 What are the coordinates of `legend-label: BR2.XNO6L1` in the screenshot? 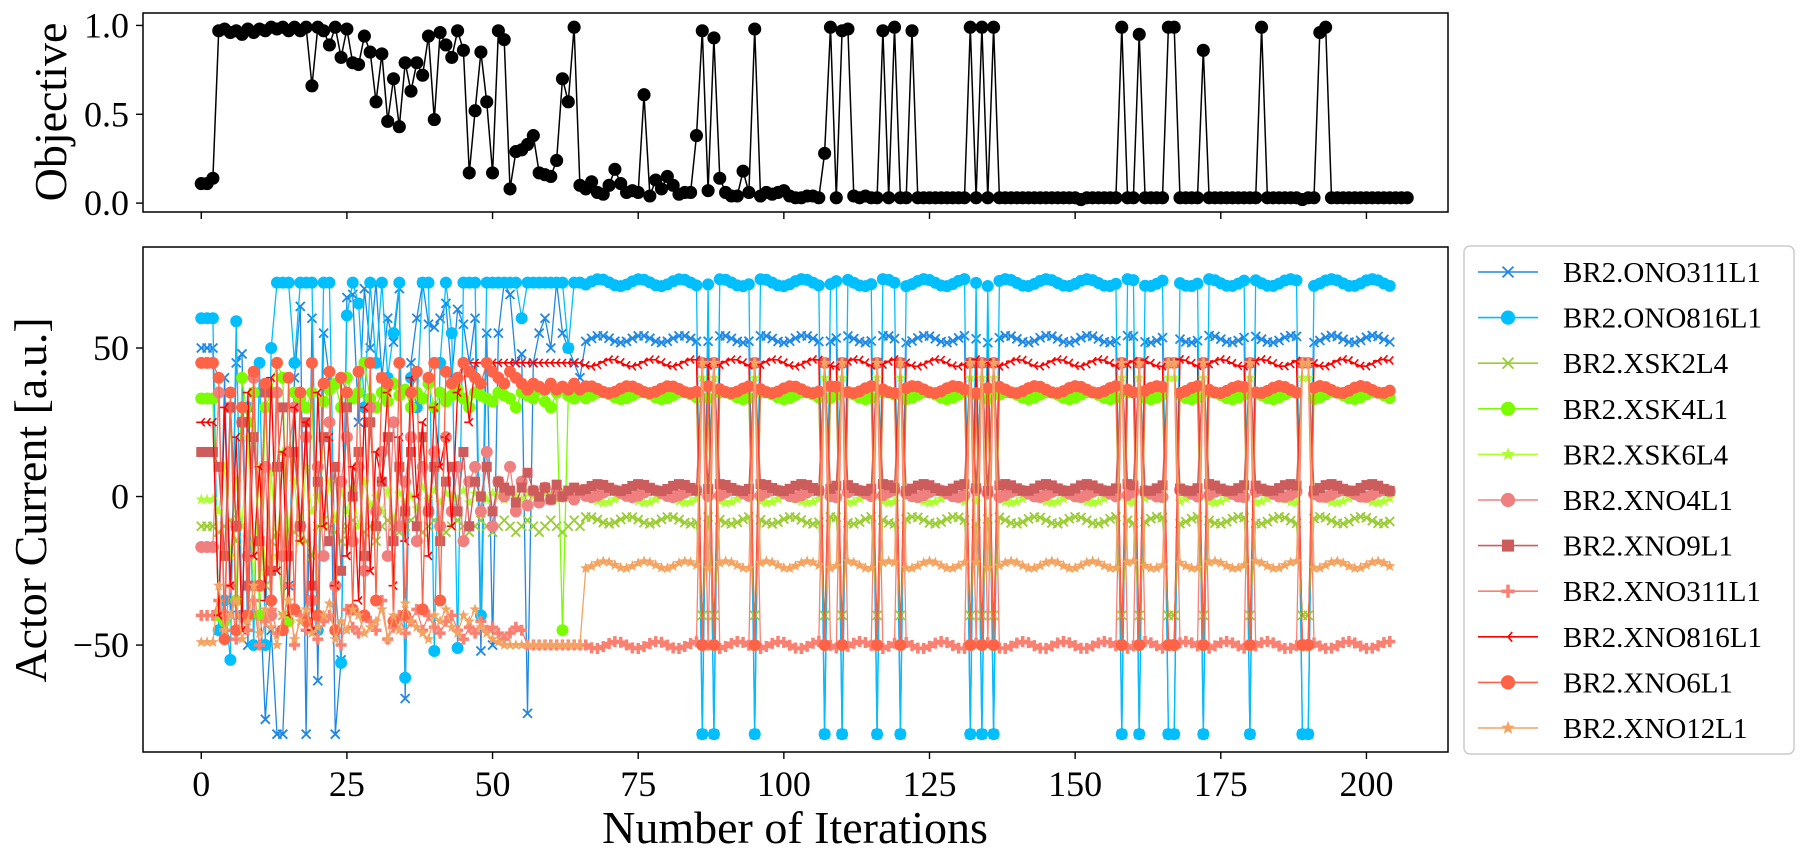 It's located at (1648, 683).